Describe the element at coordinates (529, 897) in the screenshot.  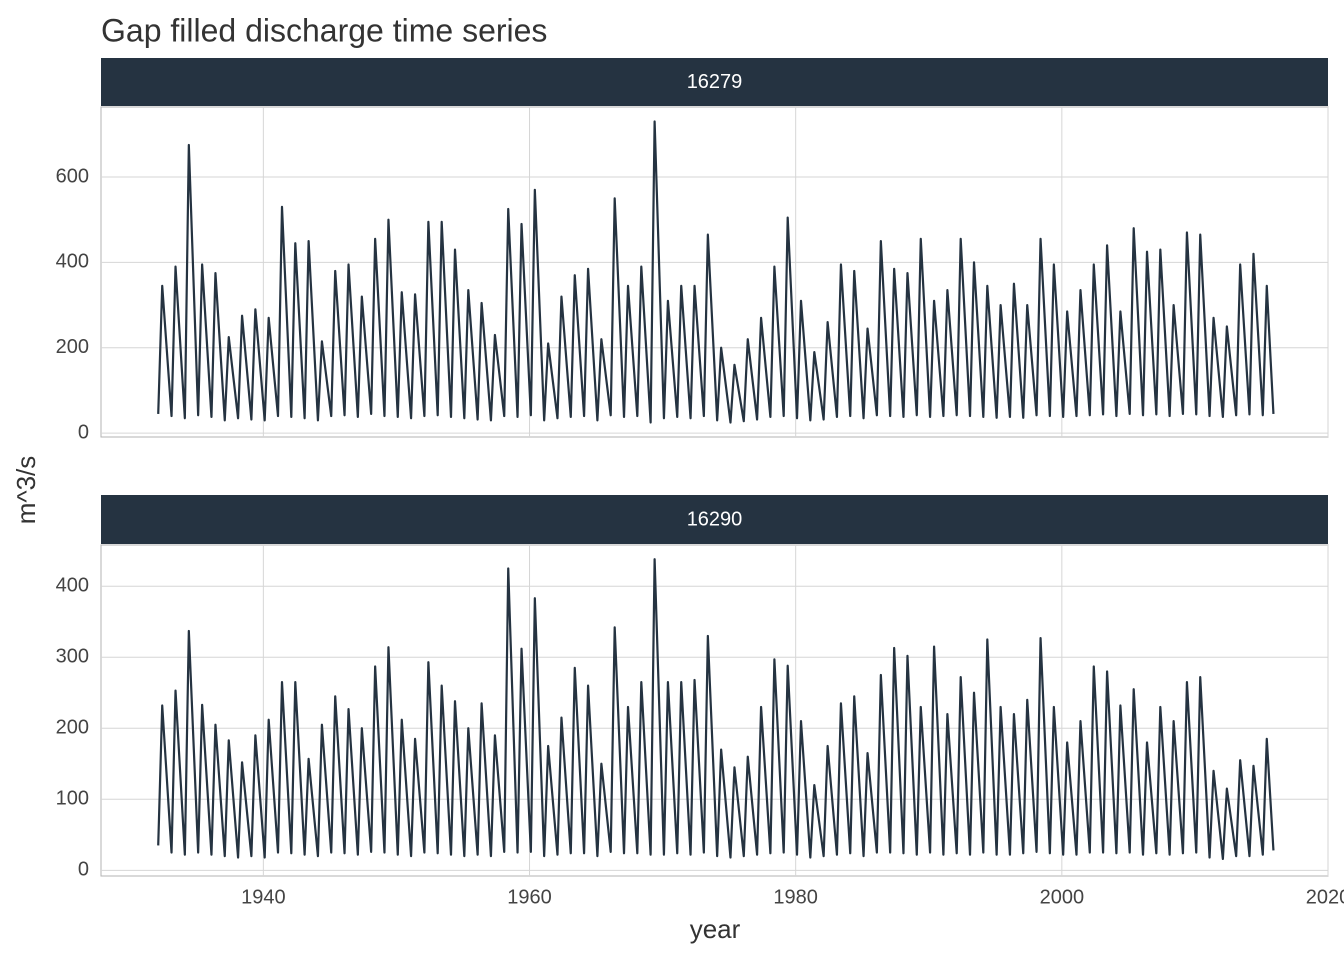
I see `x-tick-label: 1960` at that location.